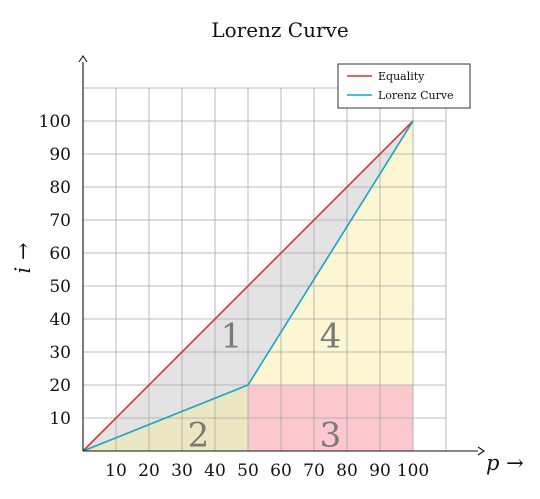 The image size is (540, 499). I want to click on x-tick-label-100: 100, so click(413, 471).